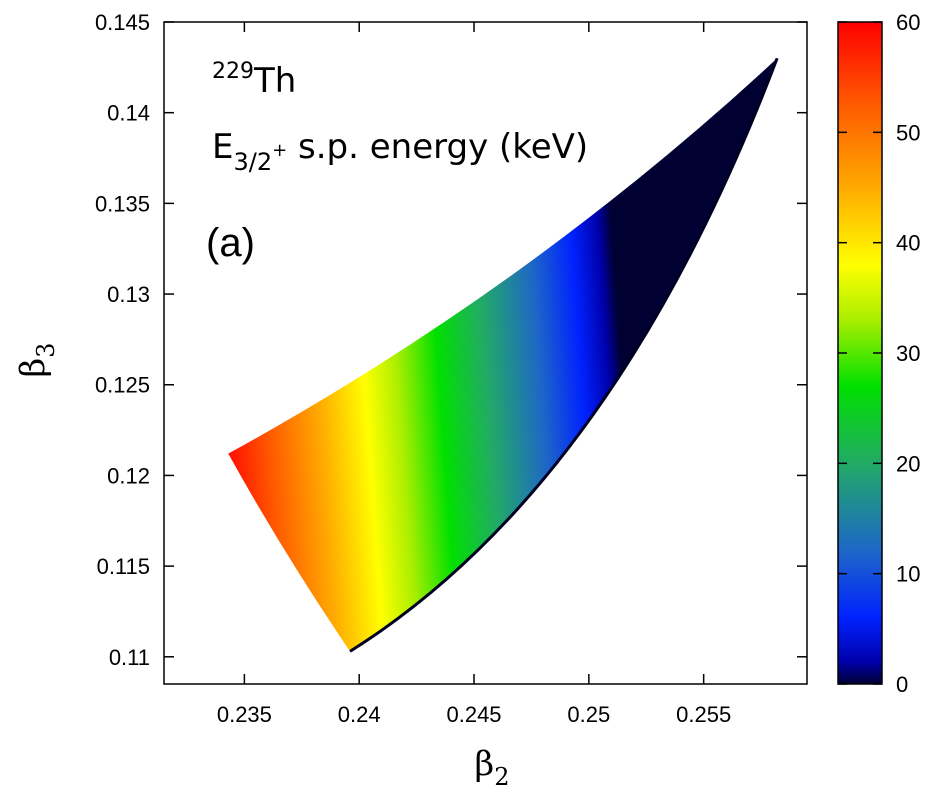 Image resolution: width=939 pixels, height=791 pixels. What do you see at coordinates (400, 151) in the screenshot?
I see `energy-label: E3/2+ s.p. energy (keV)` at bounding box center [400, 151].